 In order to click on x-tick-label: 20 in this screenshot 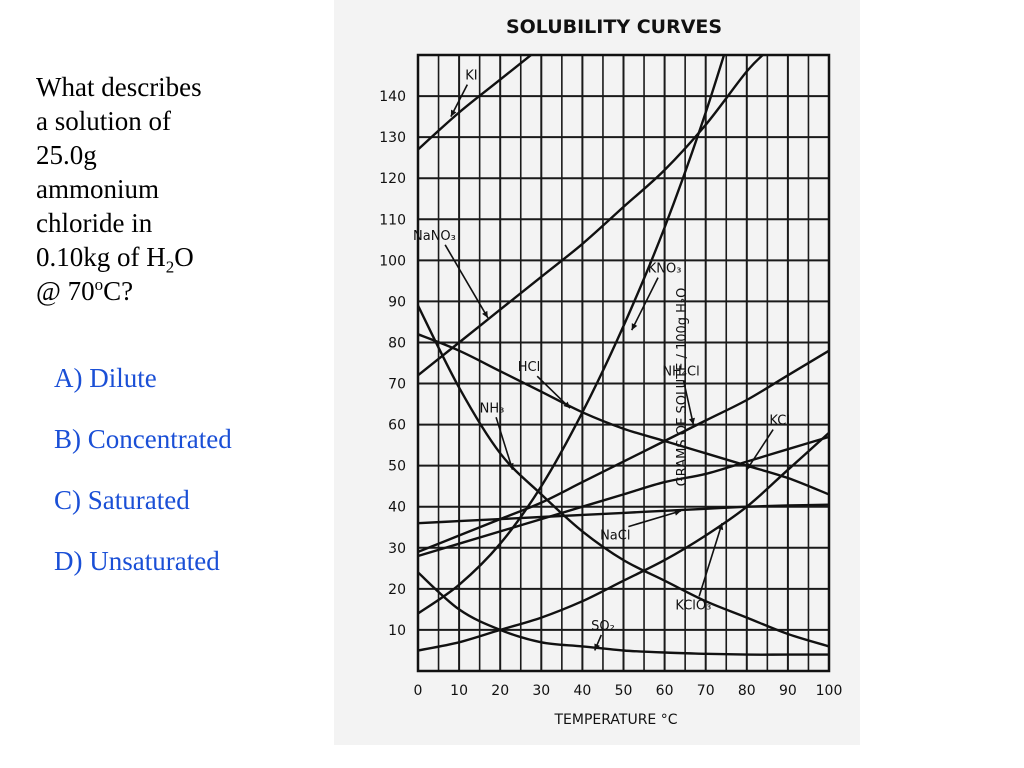, I will do `click(500, 691)`.